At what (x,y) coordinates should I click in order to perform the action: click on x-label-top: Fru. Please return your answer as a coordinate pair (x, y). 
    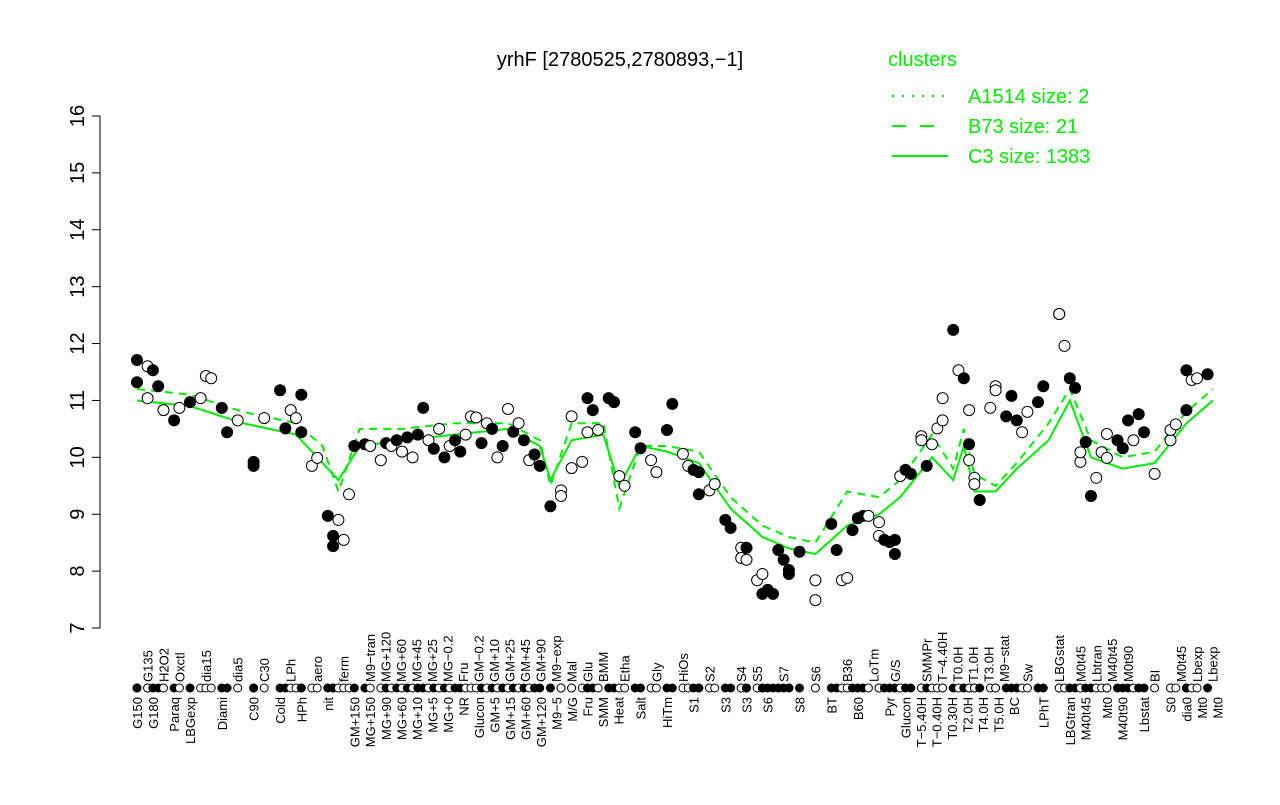
    Looking at the image, I should click on (463, 673).